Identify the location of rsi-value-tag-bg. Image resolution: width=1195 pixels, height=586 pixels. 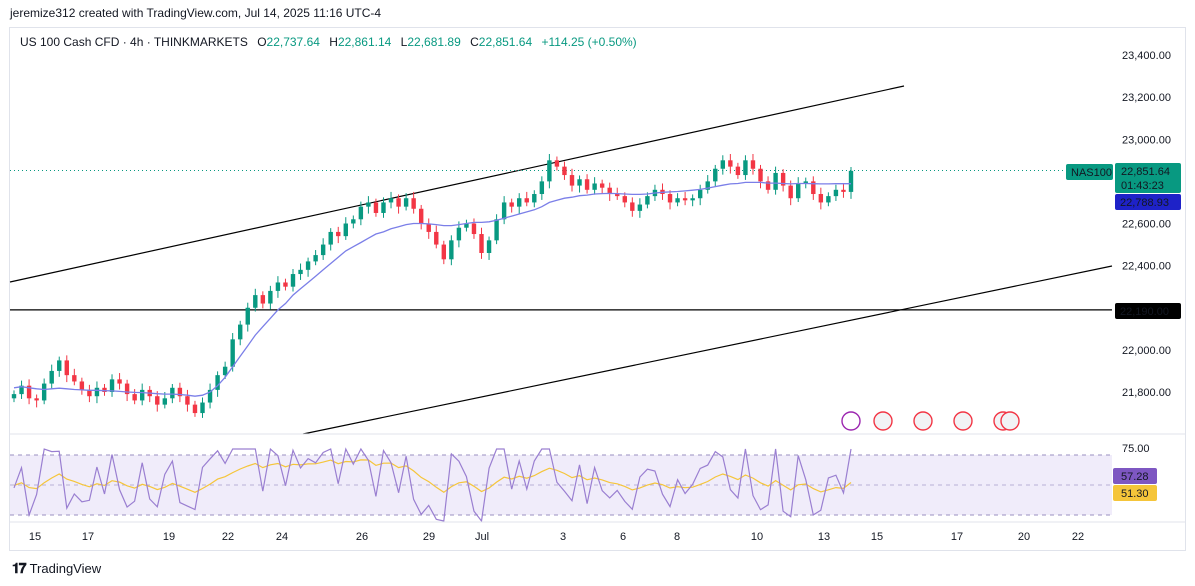
(1135, 476).